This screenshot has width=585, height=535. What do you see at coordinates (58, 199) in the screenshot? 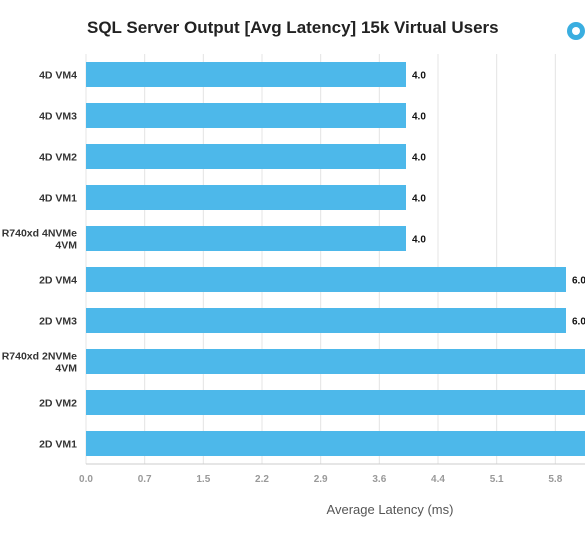
I see `category-label: 4D VM1` at bounding box center [58, 199].